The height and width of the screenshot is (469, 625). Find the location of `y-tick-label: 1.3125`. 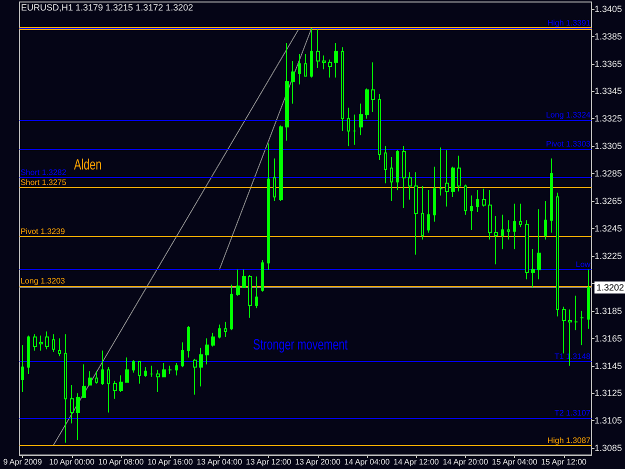

y-tick-label: 1.3125 is located at coordinates (608, 393).